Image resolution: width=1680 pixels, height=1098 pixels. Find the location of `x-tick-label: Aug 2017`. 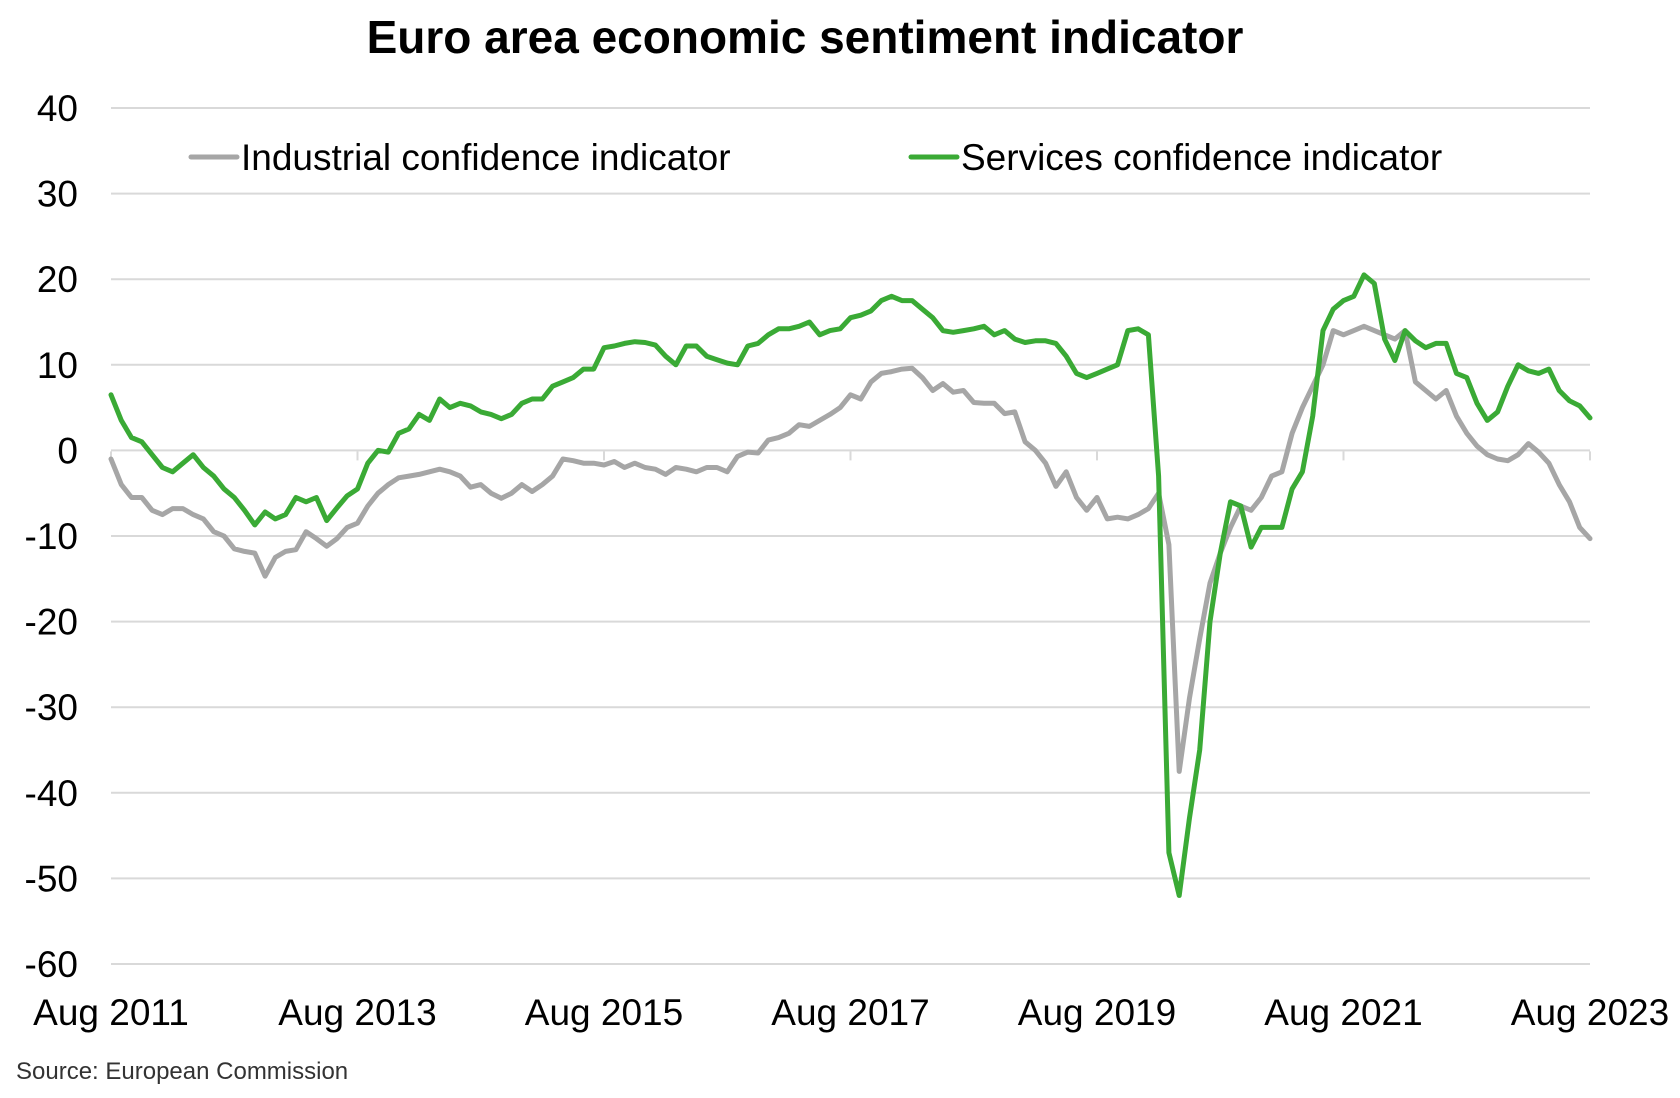

x-tick-label: Aug 2017 is located at coordinates (850, 1012).